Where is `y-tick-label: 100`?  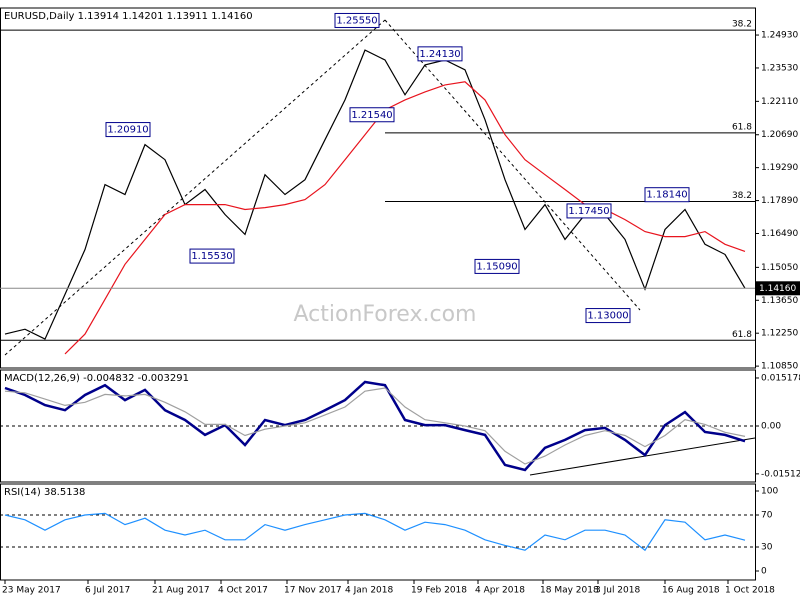 y-tick-label: 100 is located at coordinates (769, 492).